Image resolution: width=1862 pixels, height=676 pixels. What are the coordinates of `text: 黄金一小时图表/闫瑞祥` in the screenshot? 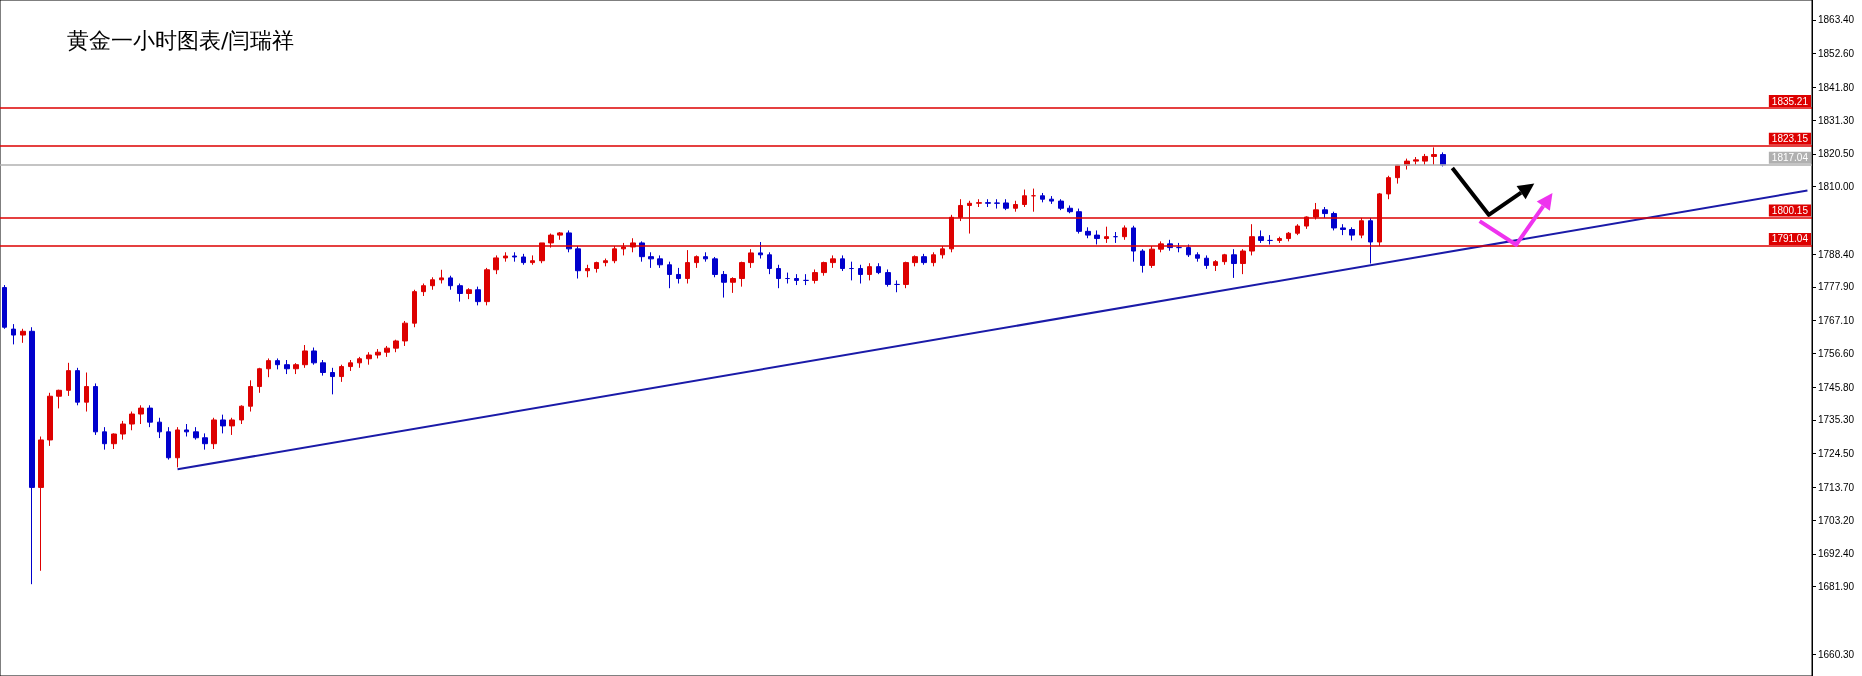 It's located at (181, 40).